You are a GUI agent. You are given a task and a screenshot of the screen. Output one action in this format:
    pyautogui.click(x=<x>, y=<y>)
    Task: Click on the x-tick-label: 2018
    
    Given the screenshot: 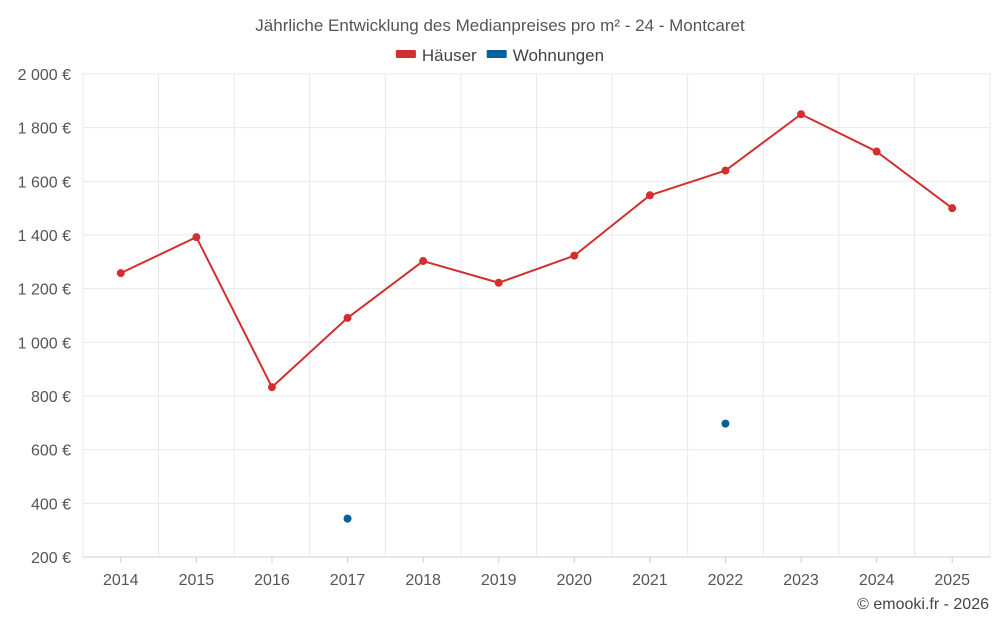 What is the action you would take?
    pyautogui.click(x=423, y=580)
    